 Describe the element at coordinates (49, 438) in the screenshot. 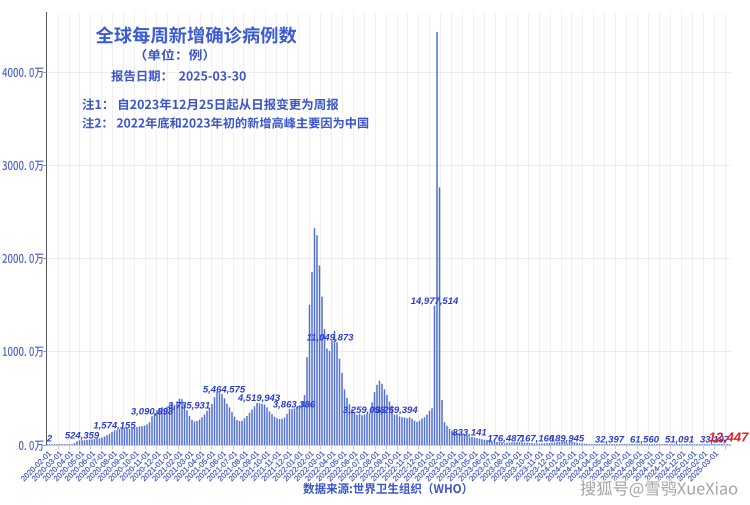

I see `svg-text: 2` at that location.